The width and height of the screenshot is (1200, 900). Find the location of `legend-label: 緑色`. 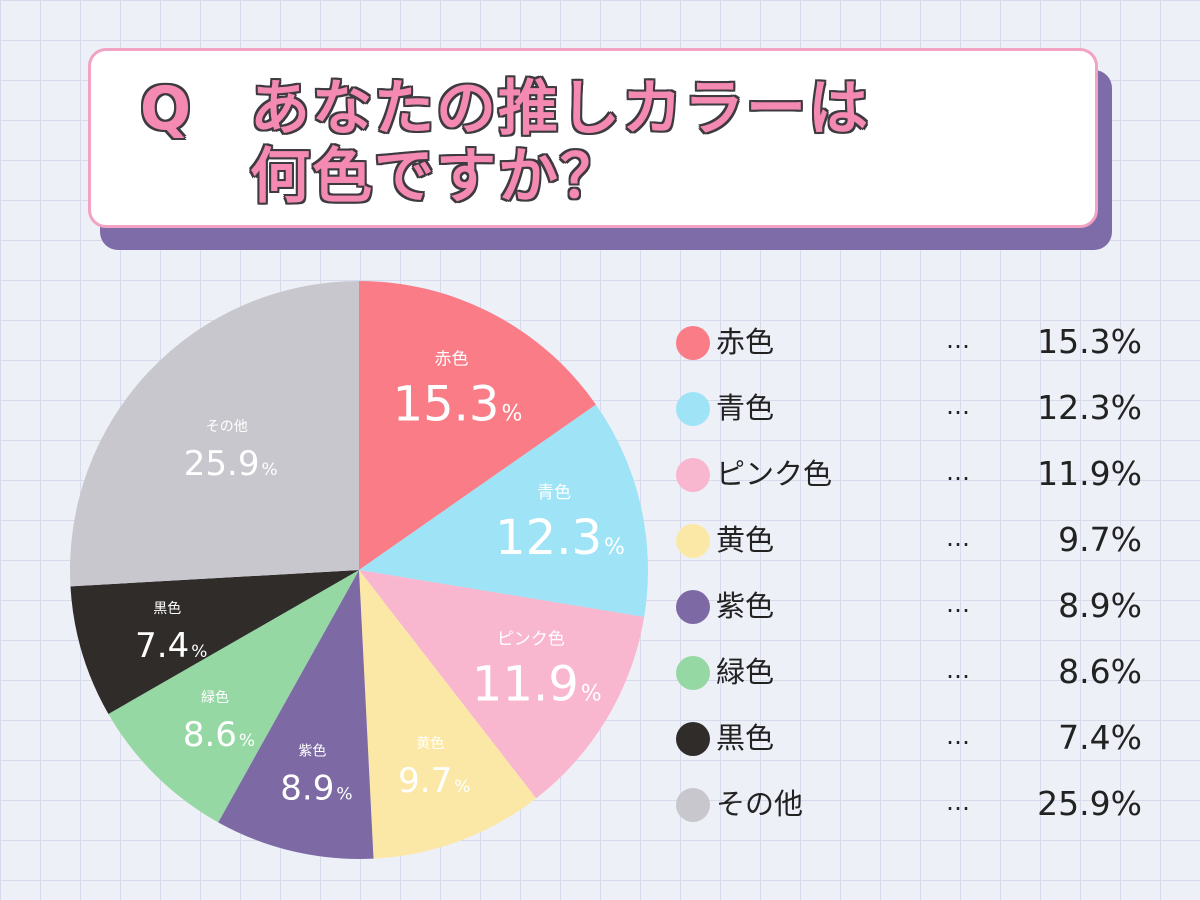

legend-label: 緑色 is located at coordinates (745, 672).